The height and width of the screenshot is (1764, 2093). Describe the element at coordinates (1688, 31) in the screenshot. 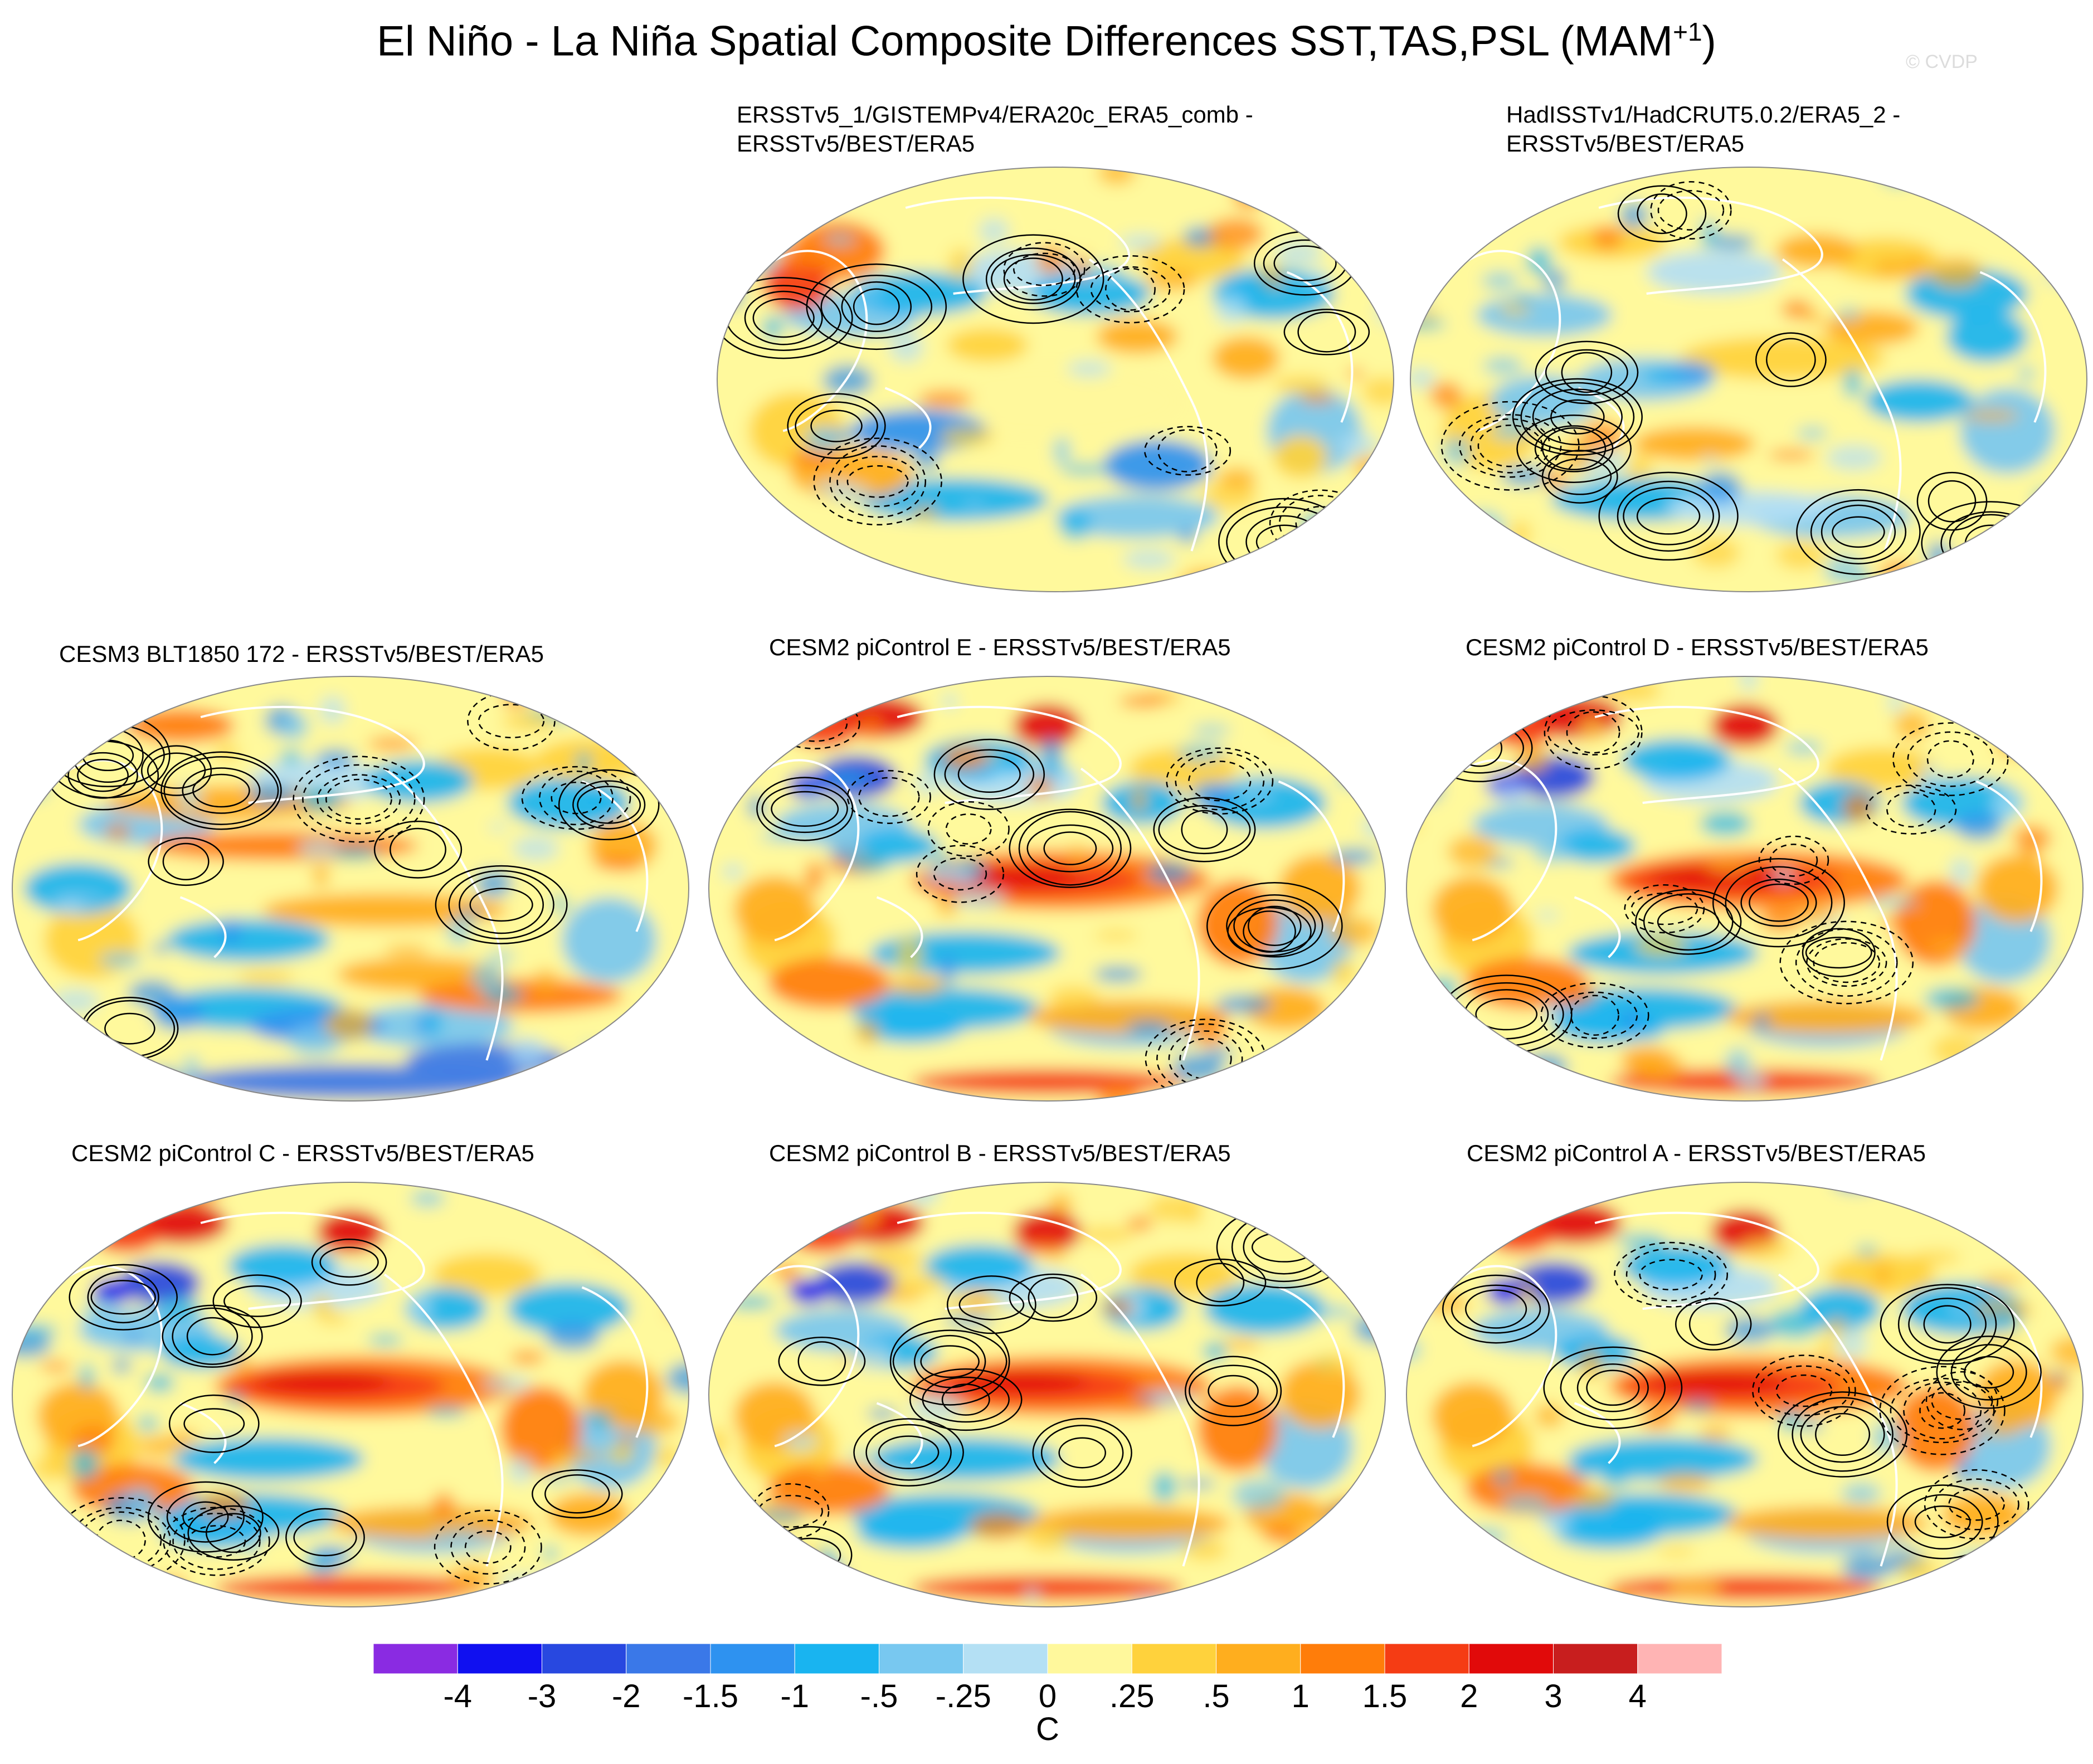

I see `figure-title-superscript: +1` at that location.